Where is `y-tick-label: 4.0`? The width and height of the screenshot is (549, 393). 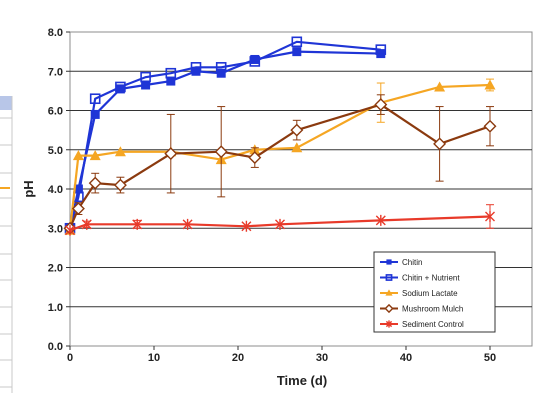
y-tick-label: 4.0 is located at coordinates (55, 190).